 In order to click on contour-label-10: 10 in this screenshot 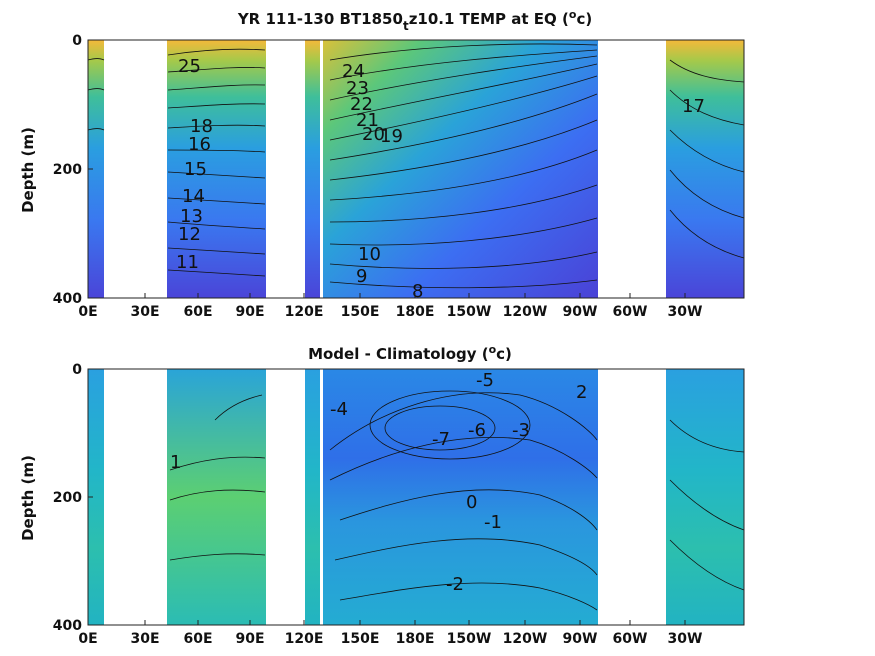, I will do `click(369, 254)`.